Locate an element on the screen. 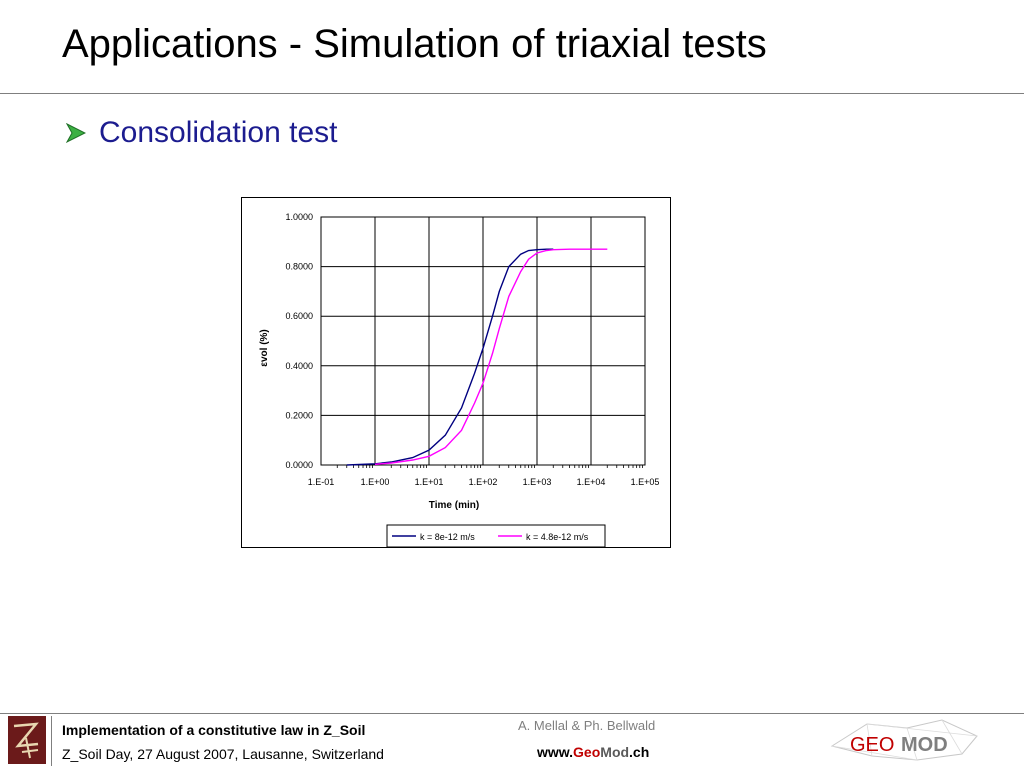 Image resolution: width=1024 pixels, height=769 pixels. chart-series-layer is located at coordinates (477, 357).